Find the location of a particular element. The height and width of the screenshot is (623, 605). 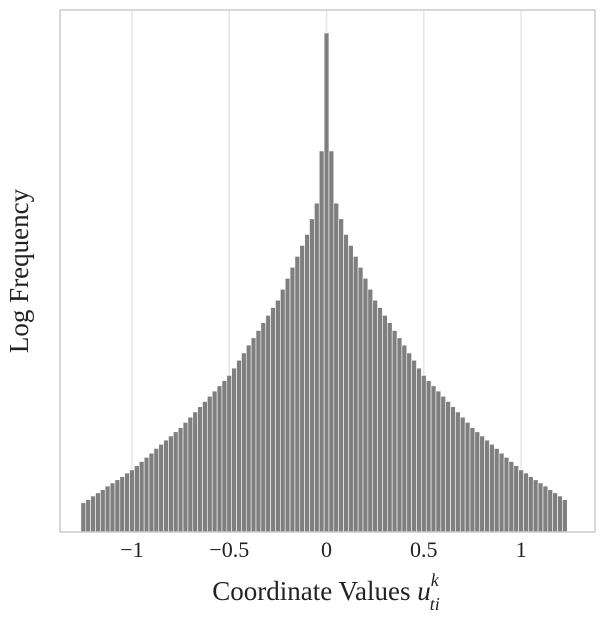

x-tick-label: 0.5 is located at coordinates (424, 549).